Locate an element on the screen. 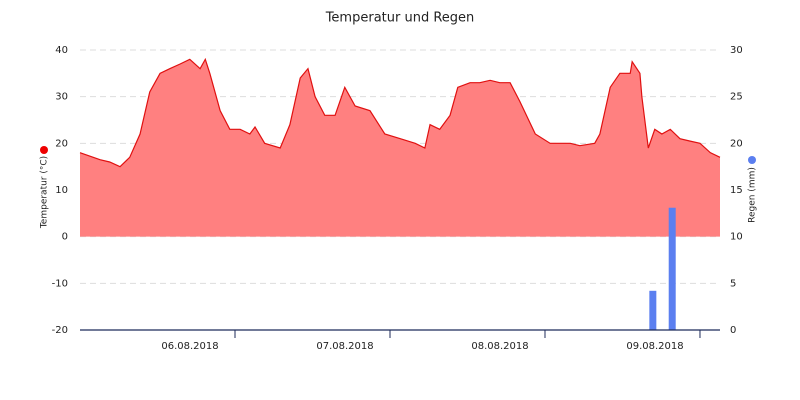  y-tick-label: 0 is located at coordinates (65, 237).